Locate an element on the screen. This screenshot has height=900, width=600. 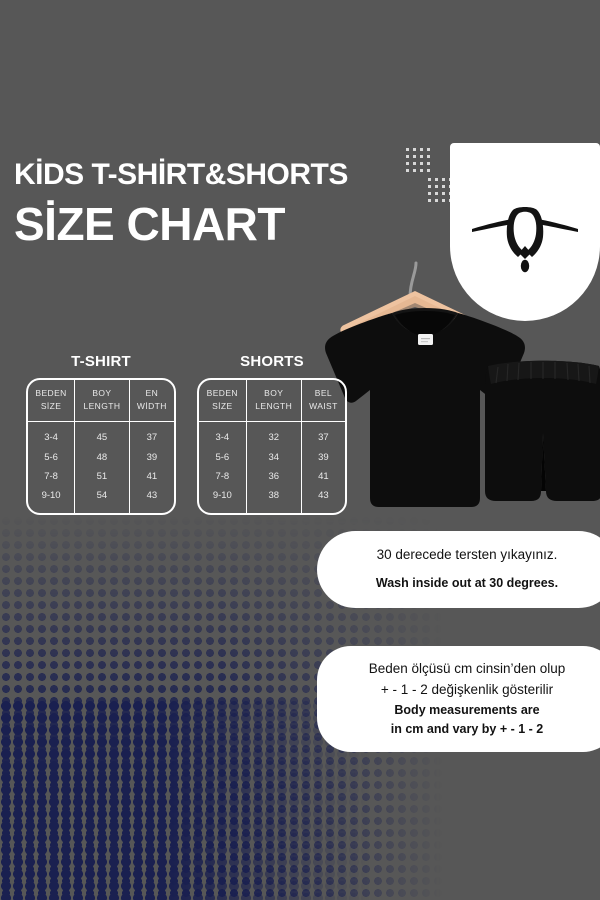
table-cell: 32 is located at coordinates (274, 434).